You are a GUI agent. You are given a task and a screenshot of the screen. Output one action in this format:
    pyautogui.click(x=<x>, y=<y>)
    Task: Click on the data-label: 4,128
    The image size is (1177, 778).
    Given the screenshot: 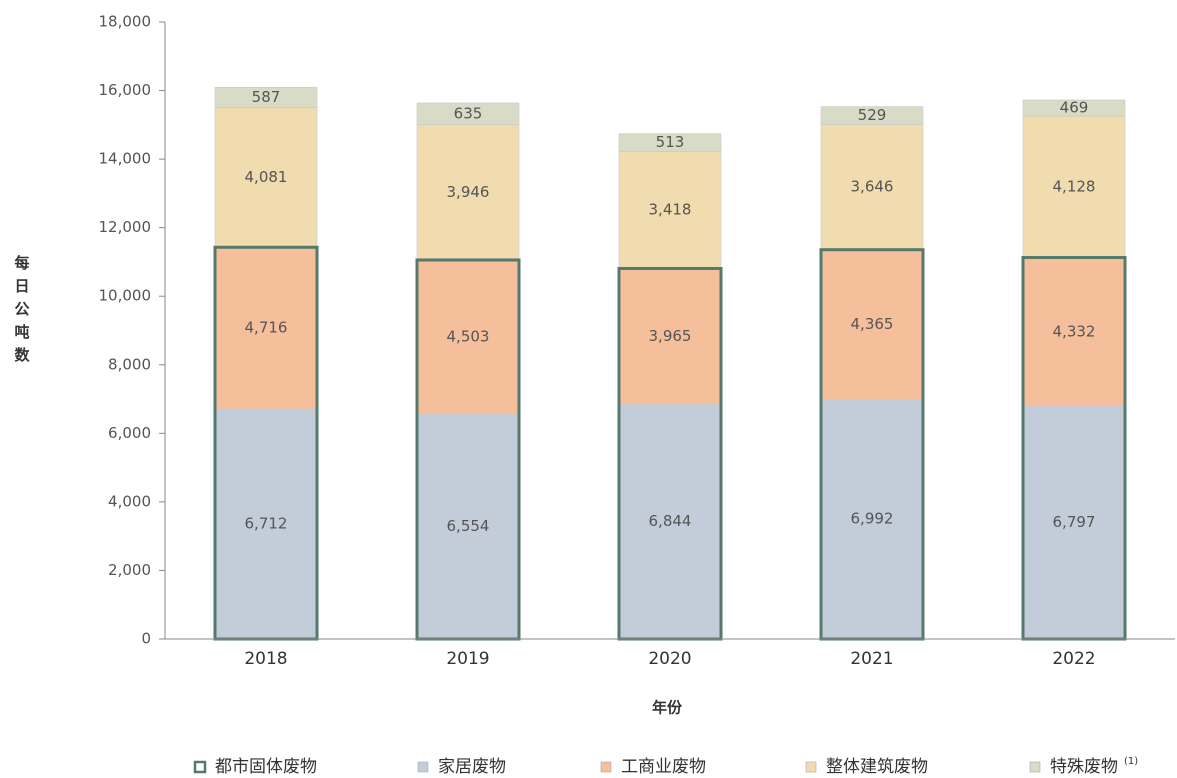 What is the action you would take?
    pyautogui.click(x=1074, y=186)
    